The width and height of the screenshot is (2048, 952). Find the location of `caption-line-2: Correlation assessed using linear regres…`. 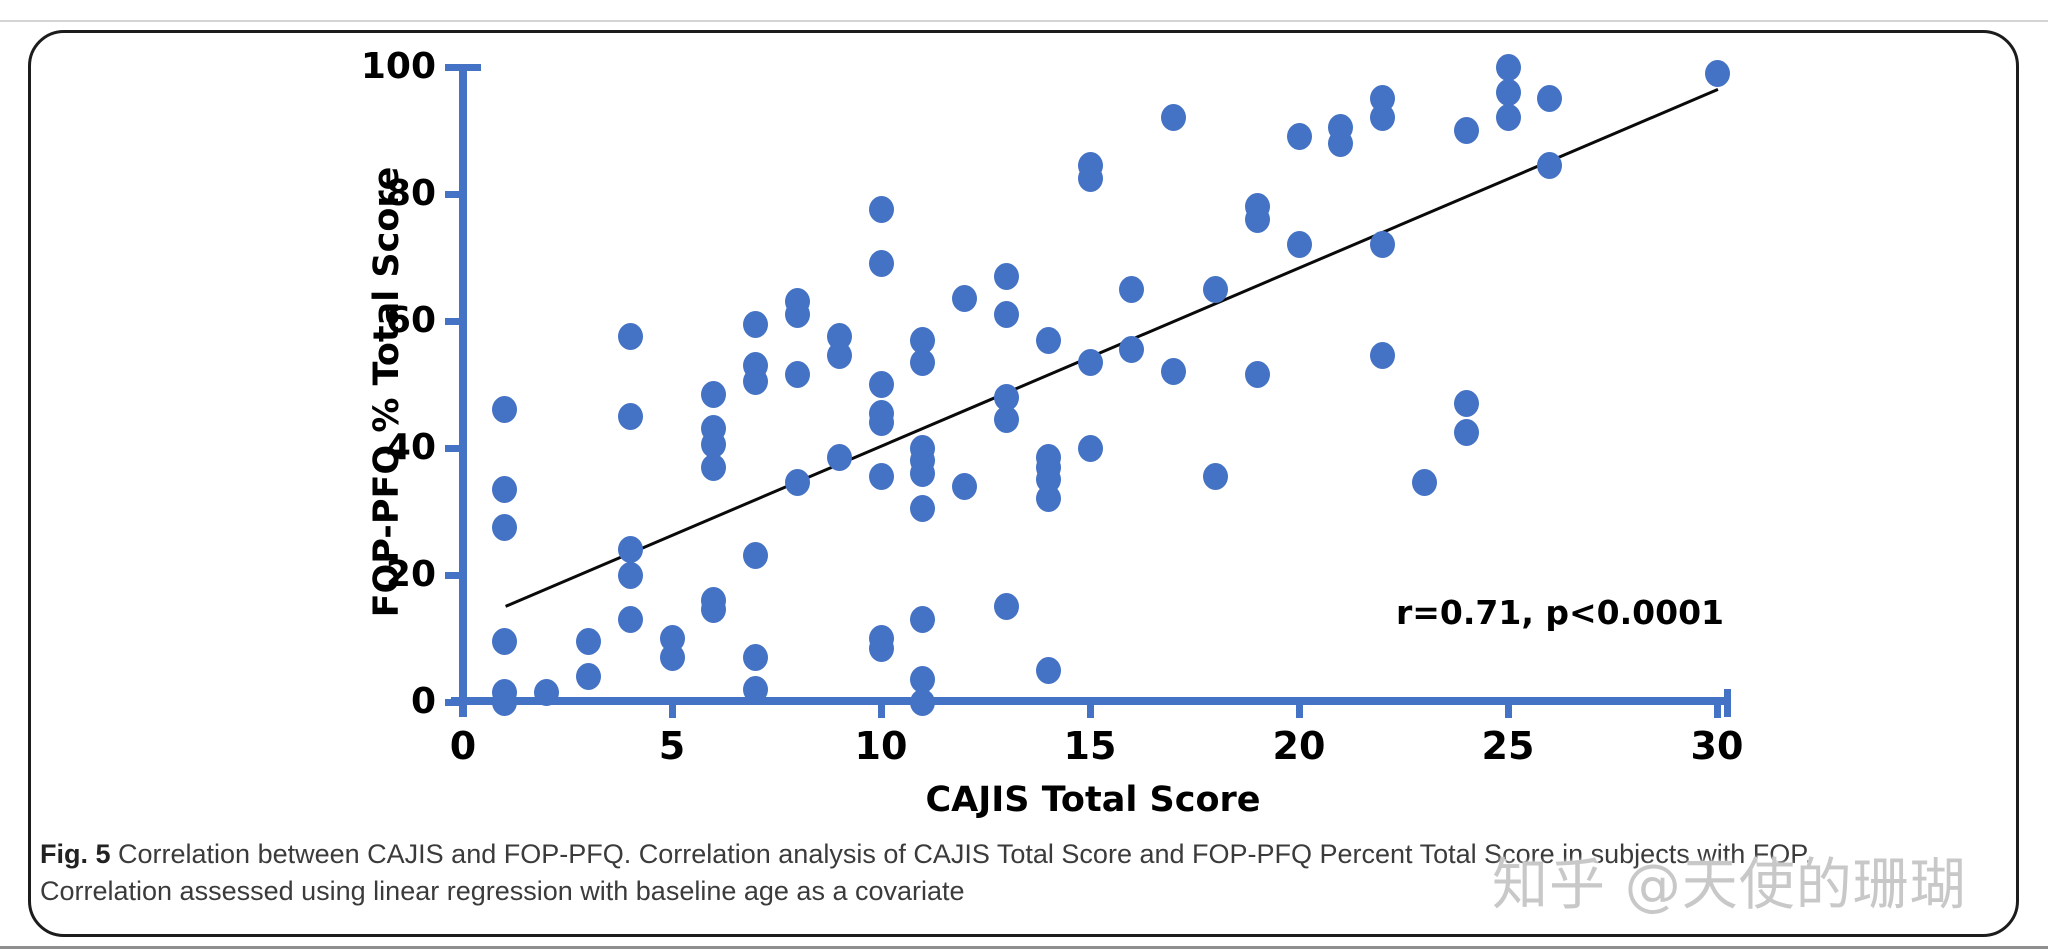

caption-line-2: Correlation assessed using linear regres… is located at coordinates (502, 891).